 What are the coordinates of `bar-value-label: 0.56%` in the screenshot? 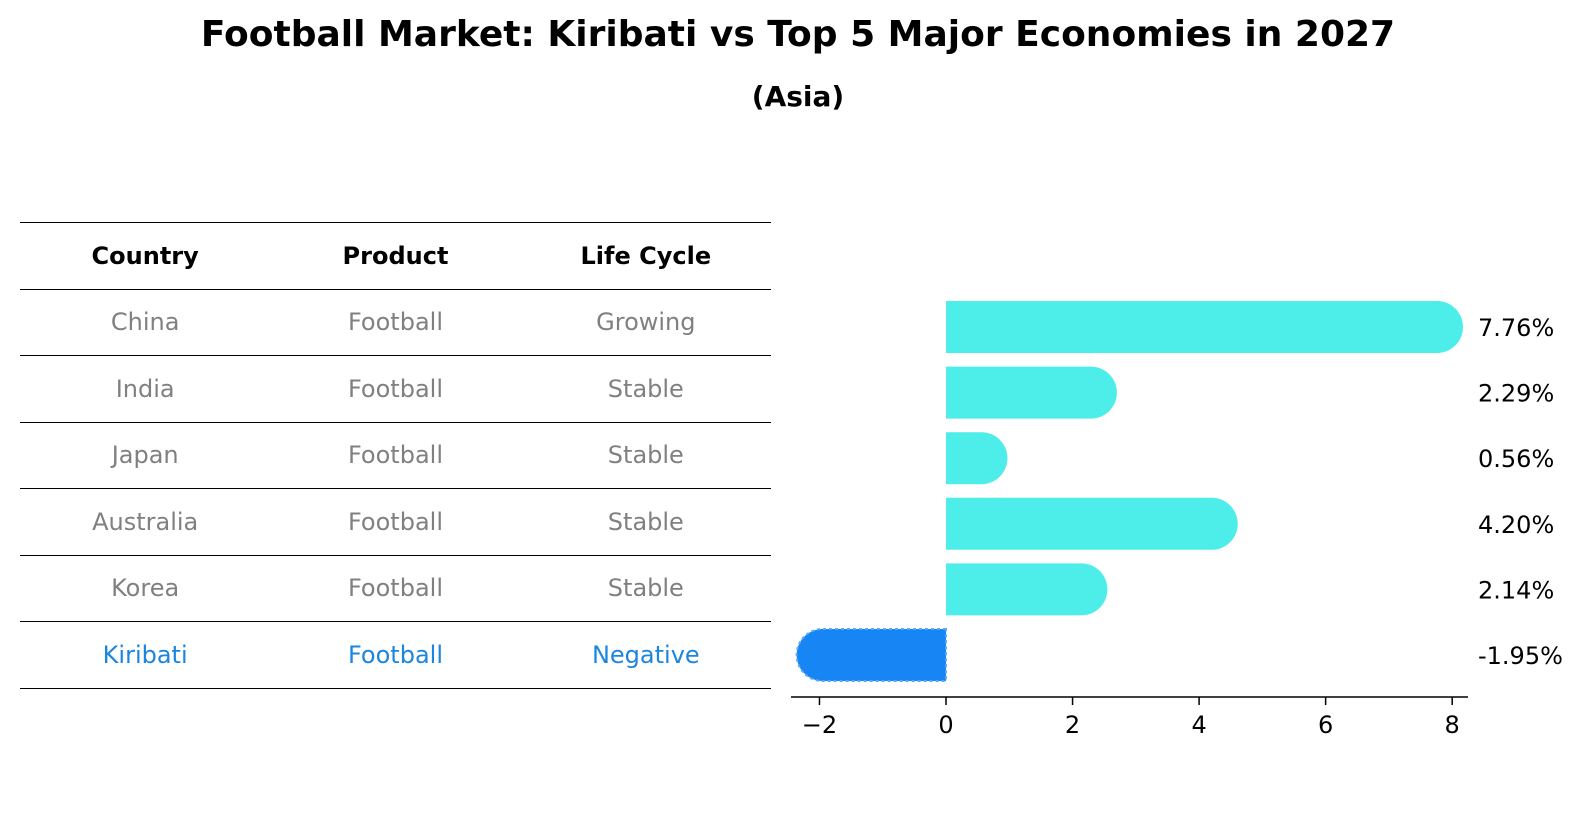 It's located at (1516, 459).